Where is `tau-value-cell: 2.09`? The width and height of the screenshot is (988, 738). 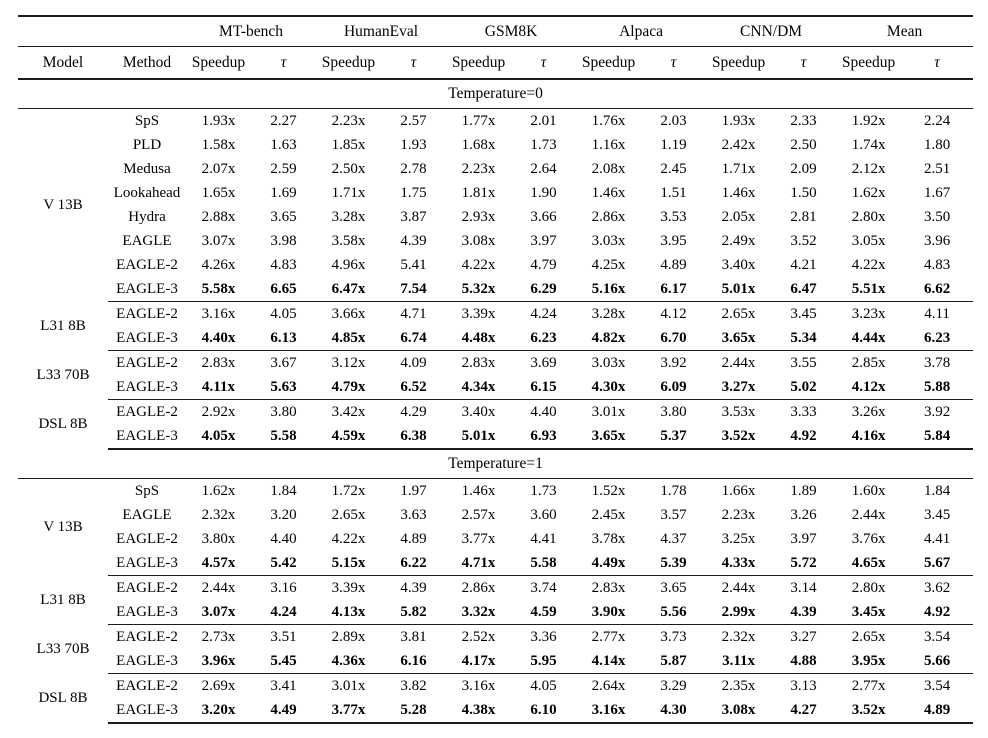 tau-value-cell: 2.09 is located at coordinates (803, 168).